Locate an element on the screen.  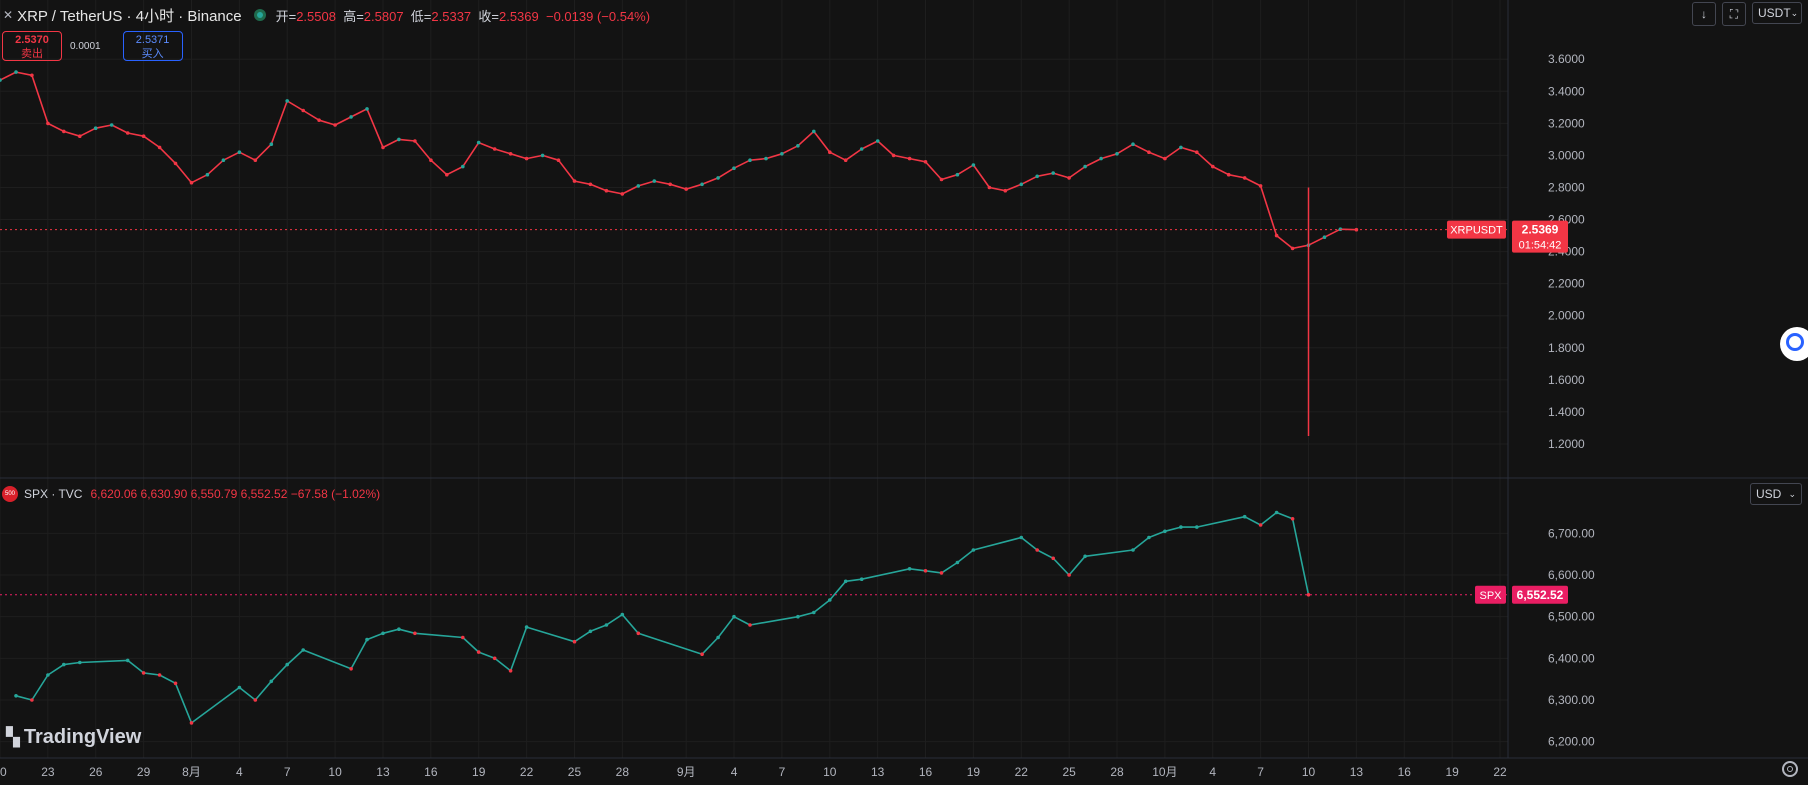
download-button: ↓ is located at coordinates (1704, 14).